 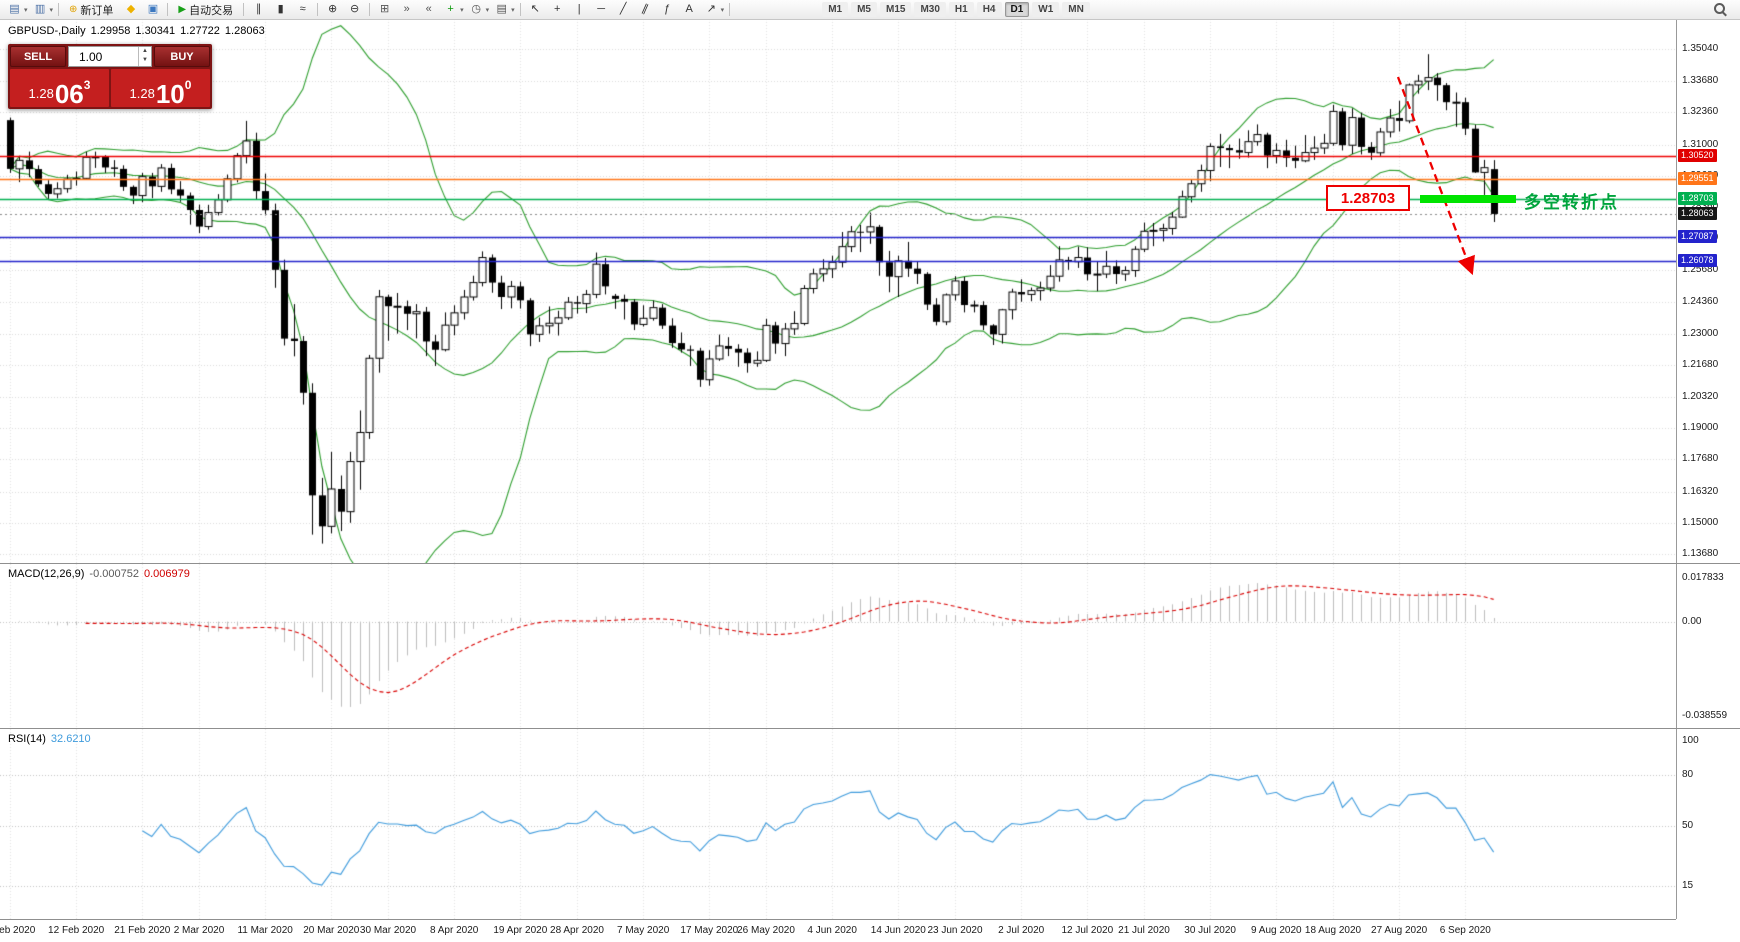 What do you see at coordinates (144, 56) in the screenshot?
I see `volume-spinner: ▲ ▼` at bounding box center [144, 56].